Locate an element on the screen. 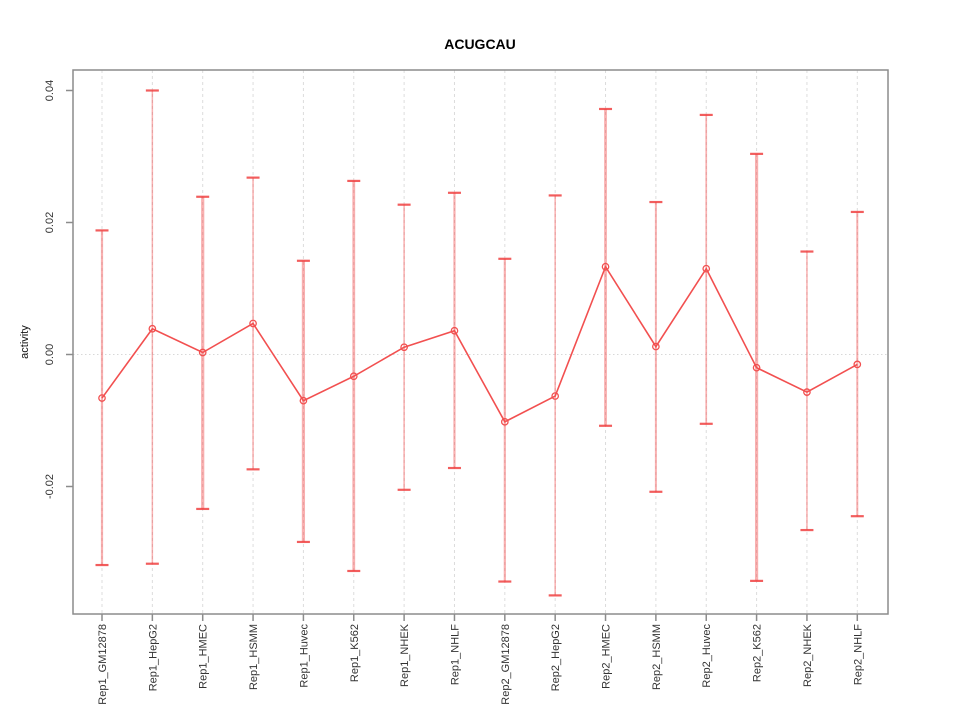  x-tick-label: Rep1_NHEK is located at coordinates (405, 655).